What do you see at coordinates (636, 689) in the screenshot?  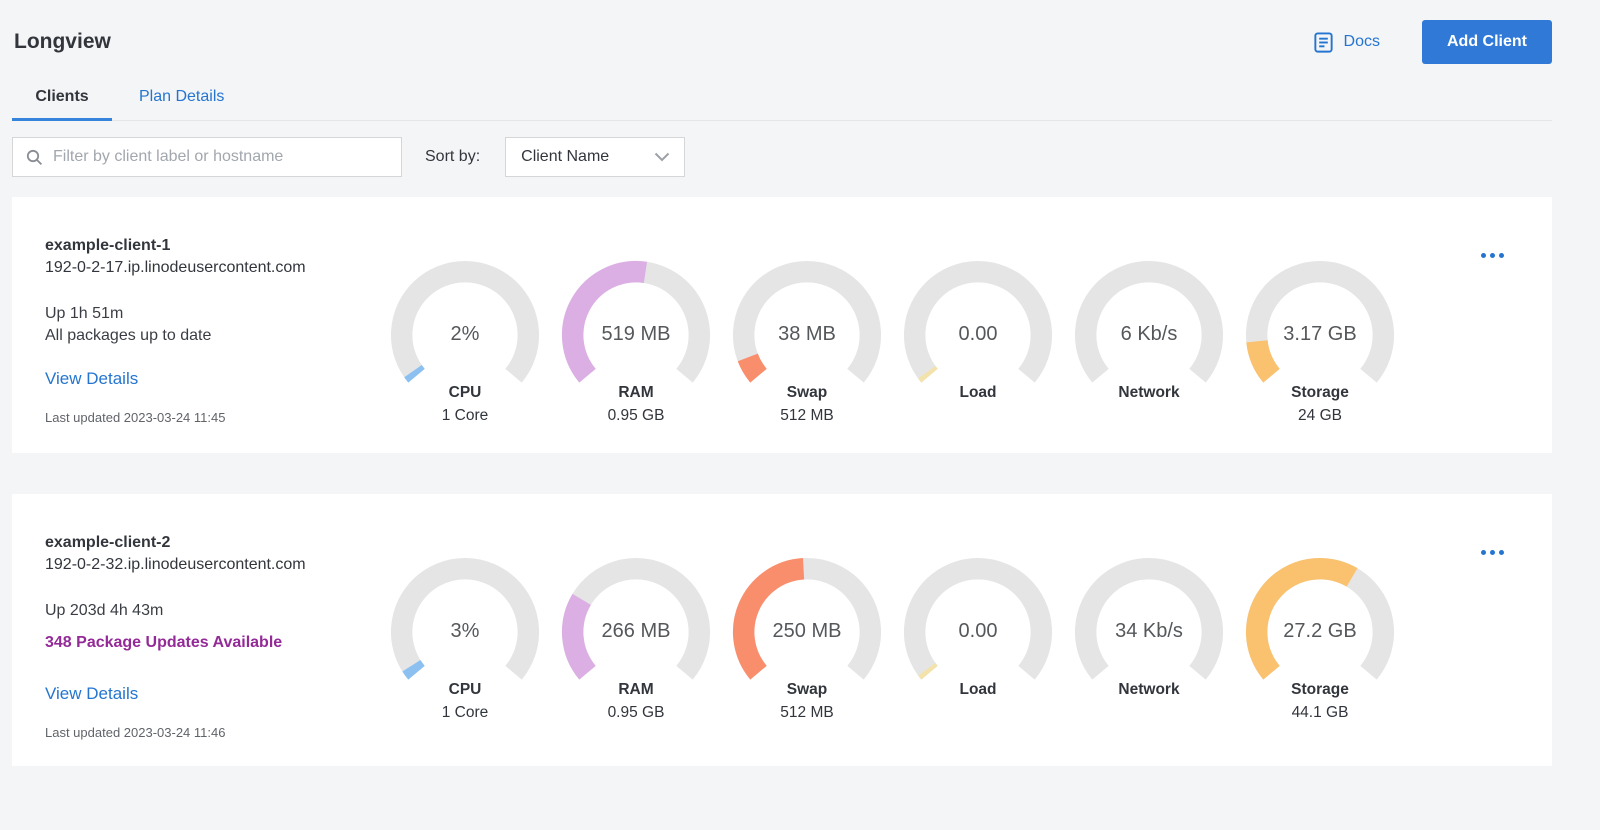 I see `gauge-metric-label: RAM` at bounding box center [636, 689].